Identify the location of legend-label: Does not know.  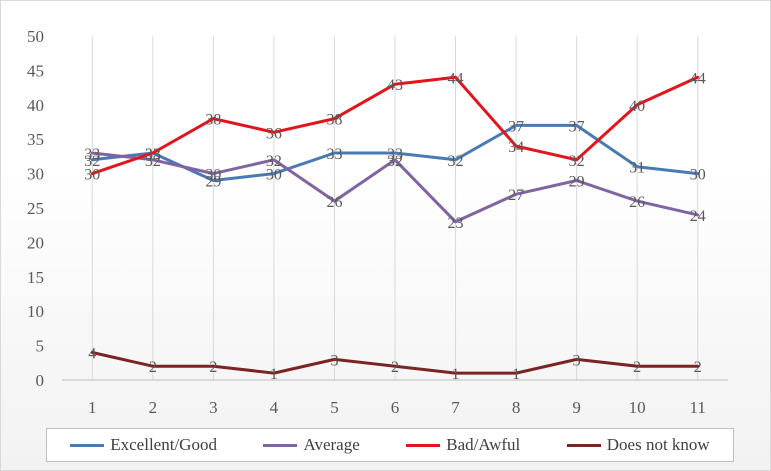
(658, 444).